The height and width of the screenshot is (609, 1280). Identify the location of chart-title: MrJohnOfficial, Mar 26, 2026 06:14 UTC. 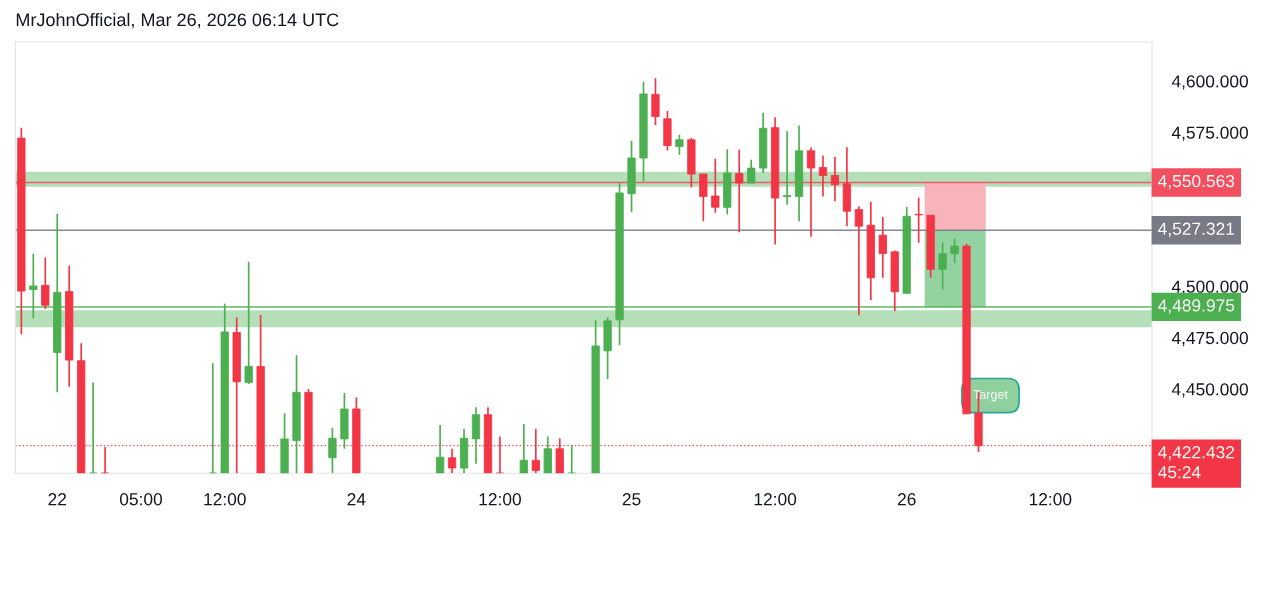
(177, 20).